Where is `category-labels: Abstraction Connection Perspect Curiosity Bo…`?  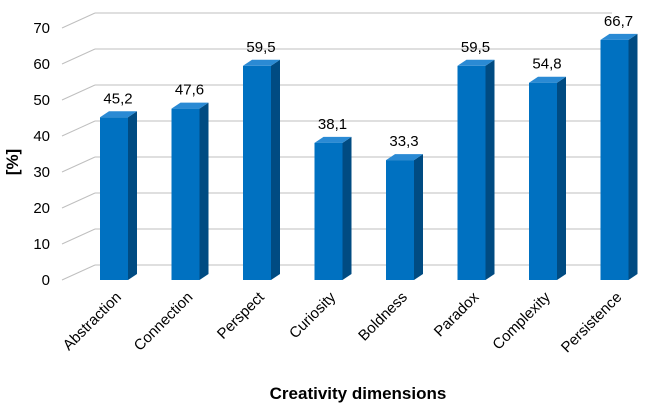
category-labels: Abstraction Connection Perspect Curiosity Bo… is located at coordinates (343, 322).